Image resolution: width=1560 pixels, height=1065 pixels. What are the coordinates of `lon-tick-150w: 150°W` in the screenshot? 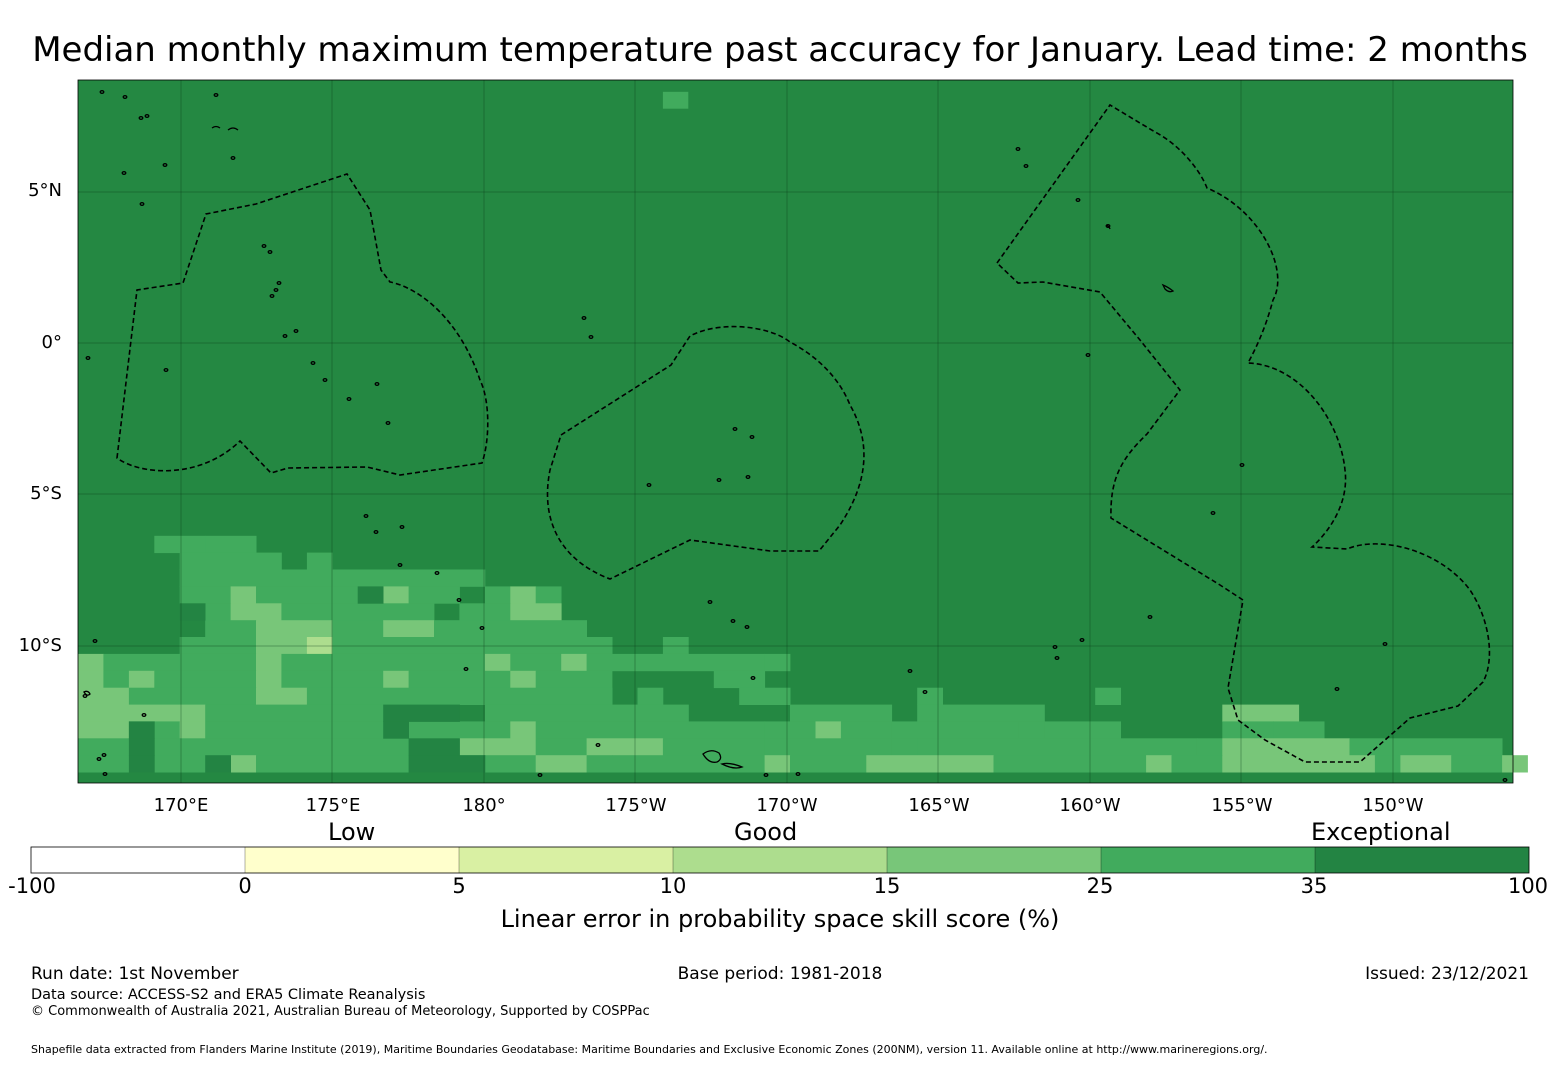 It's located at (1393, 805).